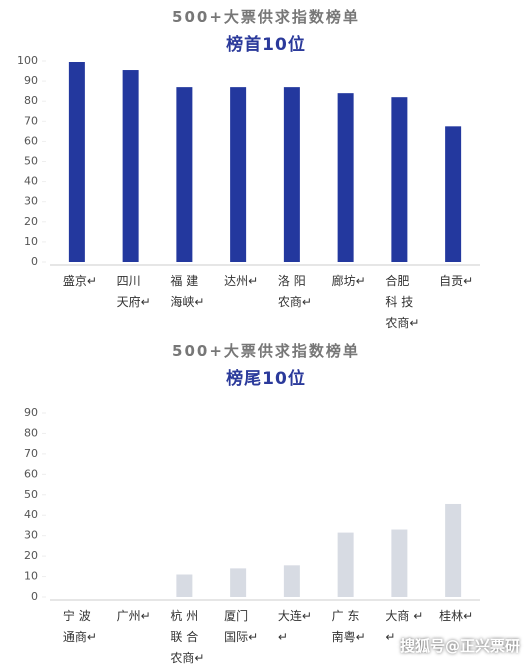  Describe the element at coordinates (294, 291) in the screenshot. I see `x-tick-label: 洛 阳 农商↵` at that location.